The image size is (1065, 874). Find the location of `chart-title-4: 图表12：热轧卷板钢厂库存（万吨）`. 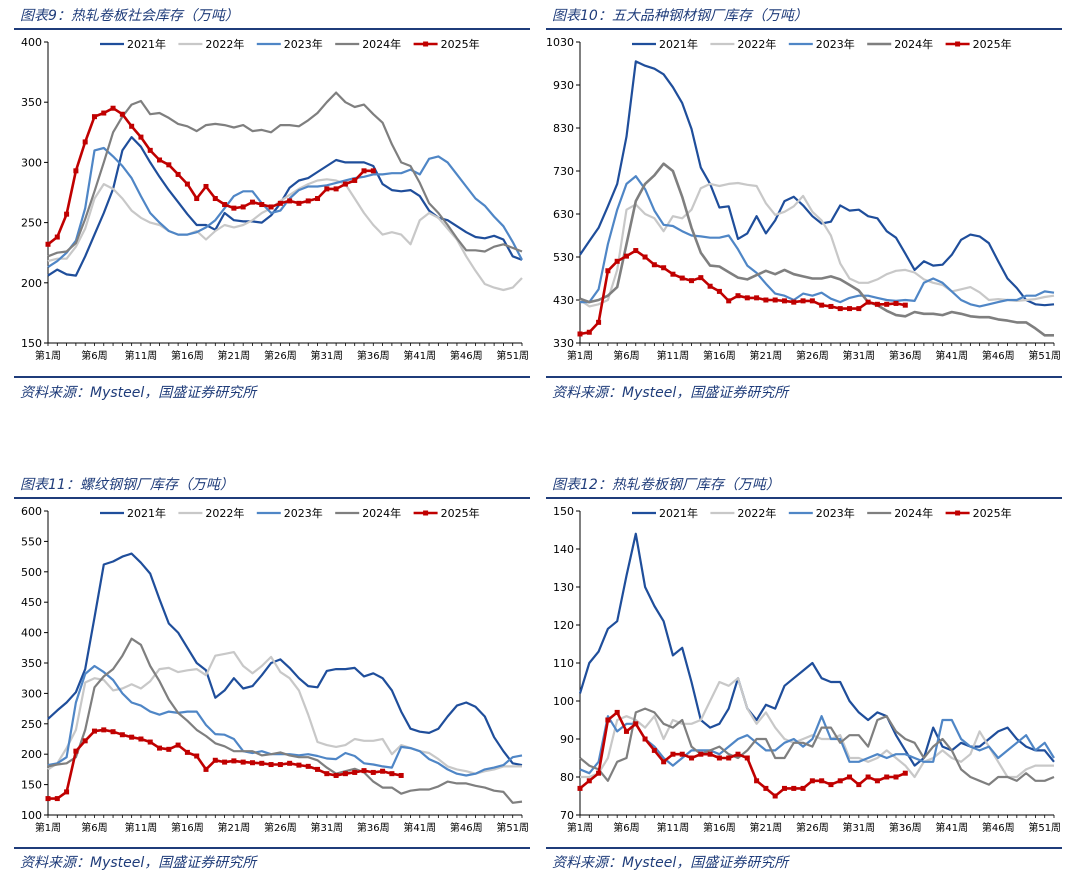

chart-title-4: 图表12：热轧卷板钢厂库存（万吨） is located at coordinates (666, 485).